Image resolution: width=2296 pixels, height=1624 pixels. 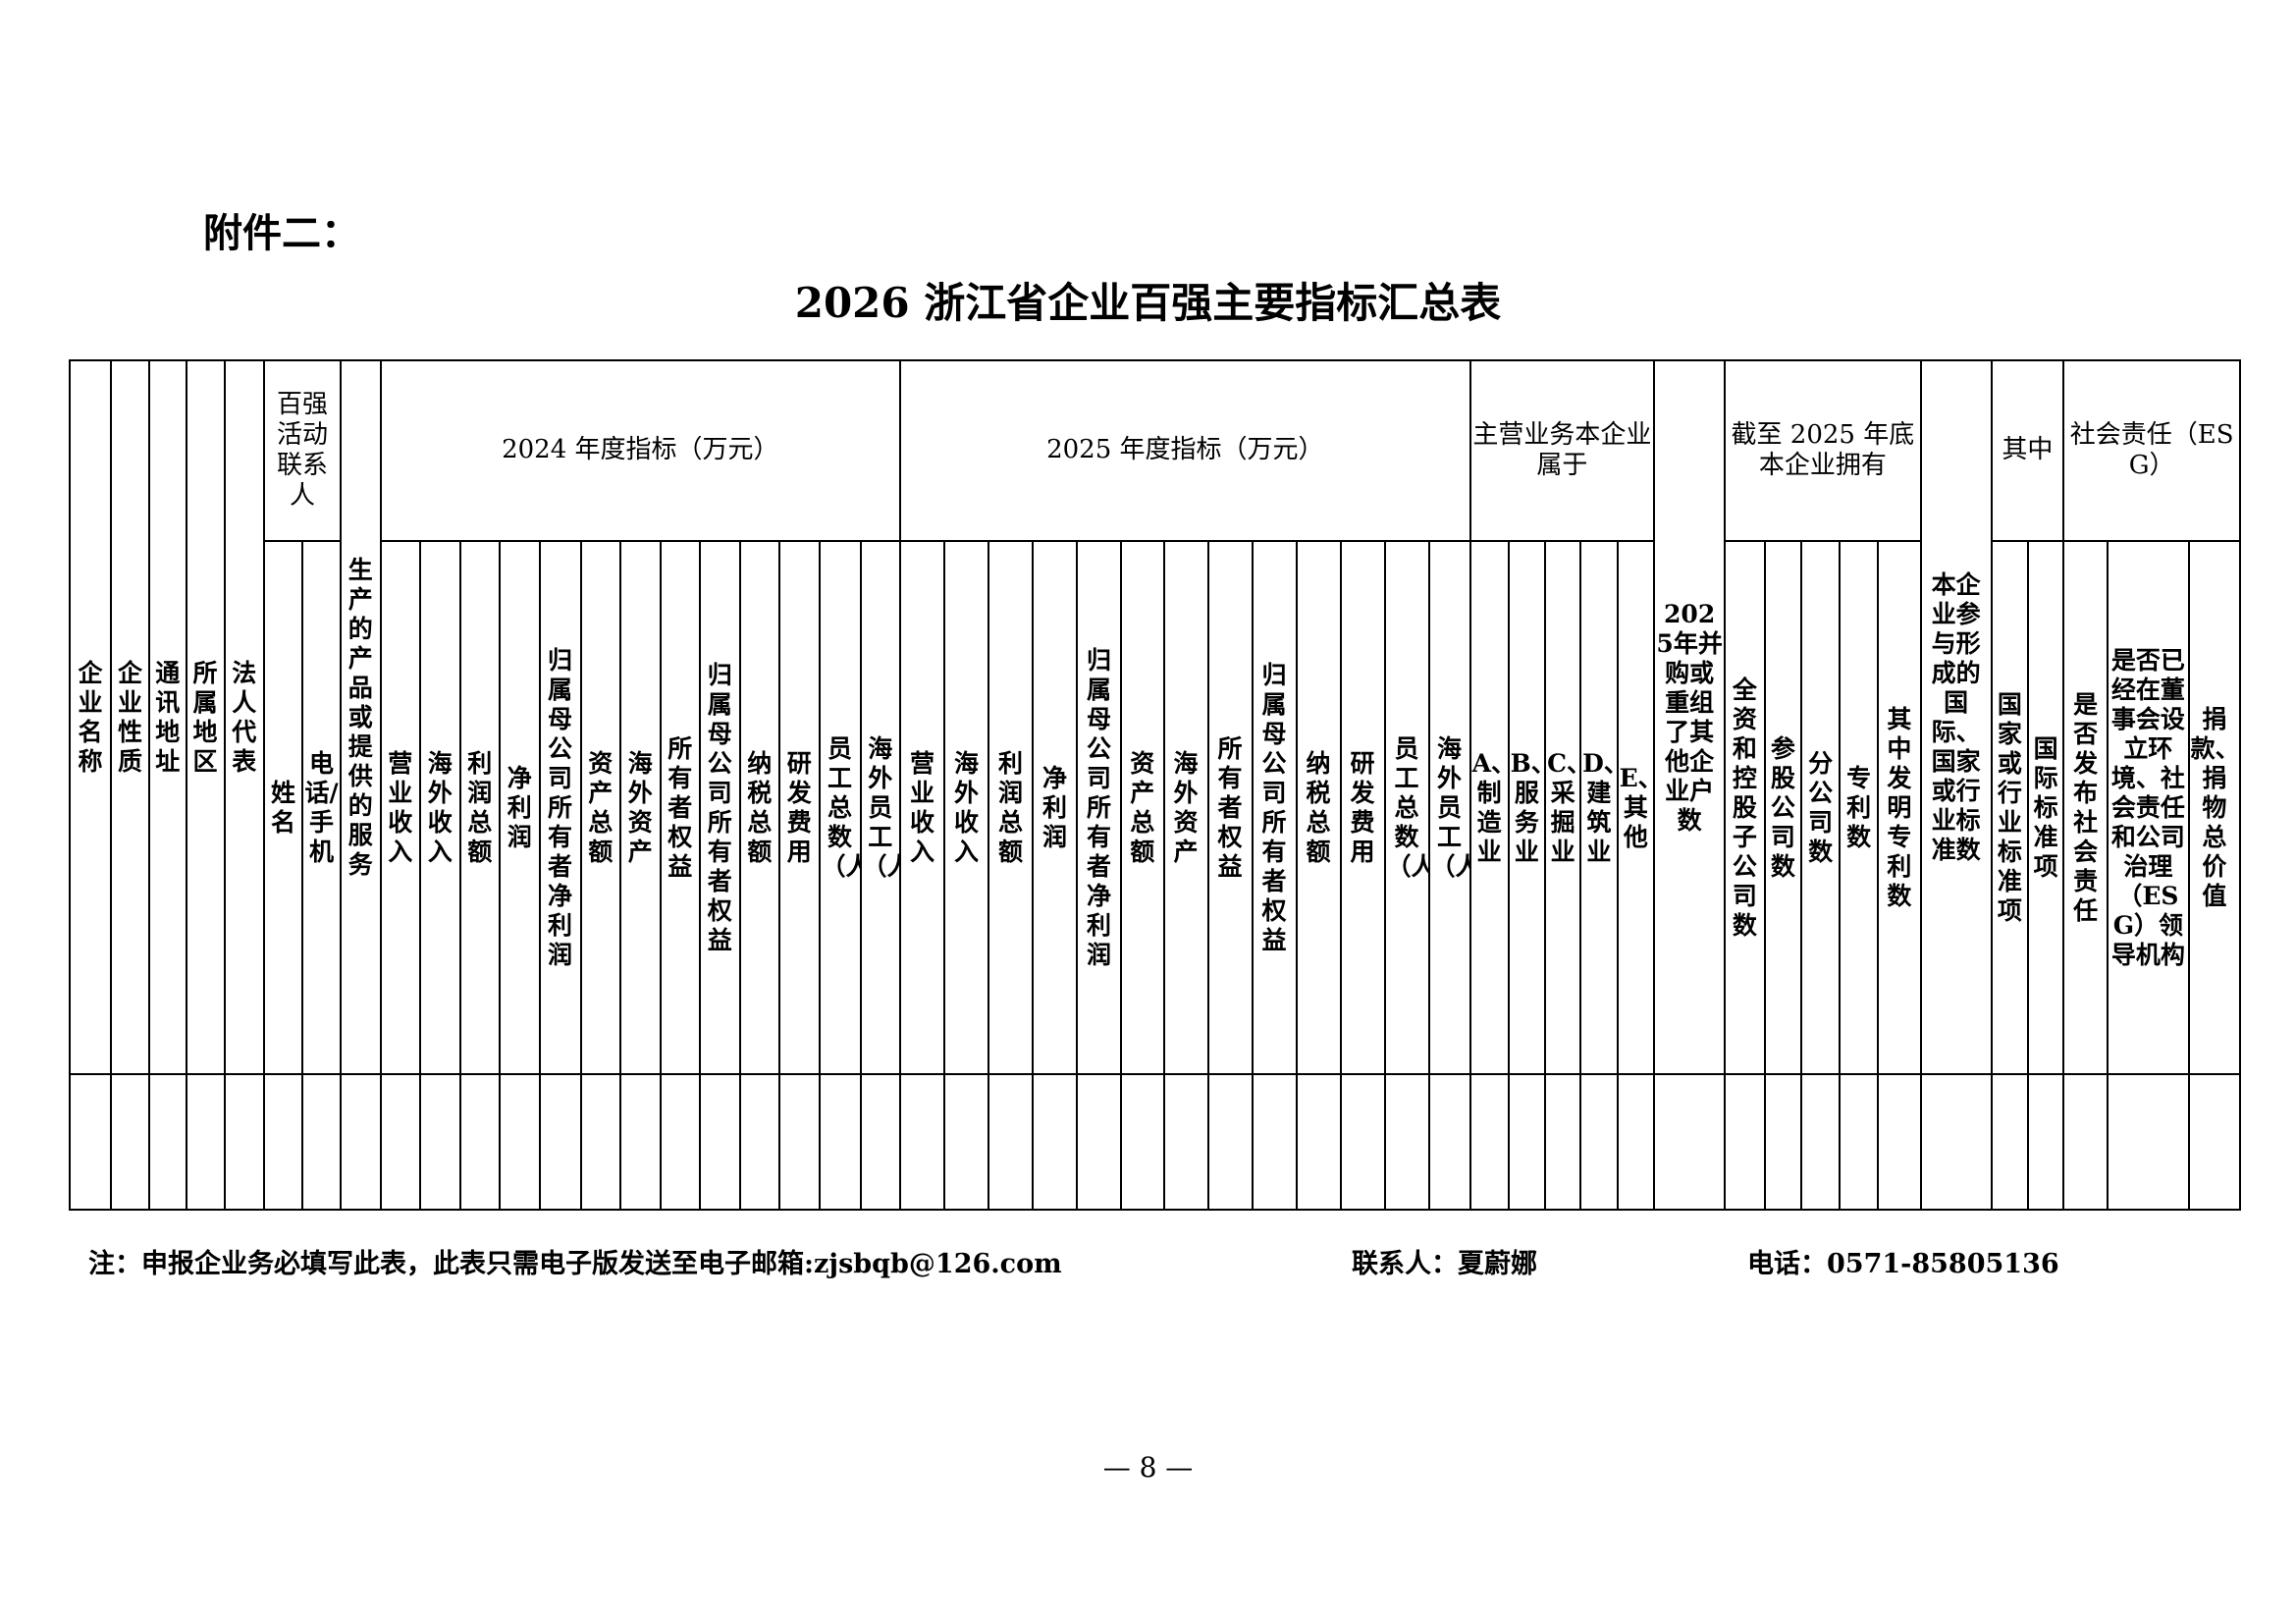 I want to click on page-title: 2026 浙江省企业百强主要指标汇总表, so click(x=1148, y=303).